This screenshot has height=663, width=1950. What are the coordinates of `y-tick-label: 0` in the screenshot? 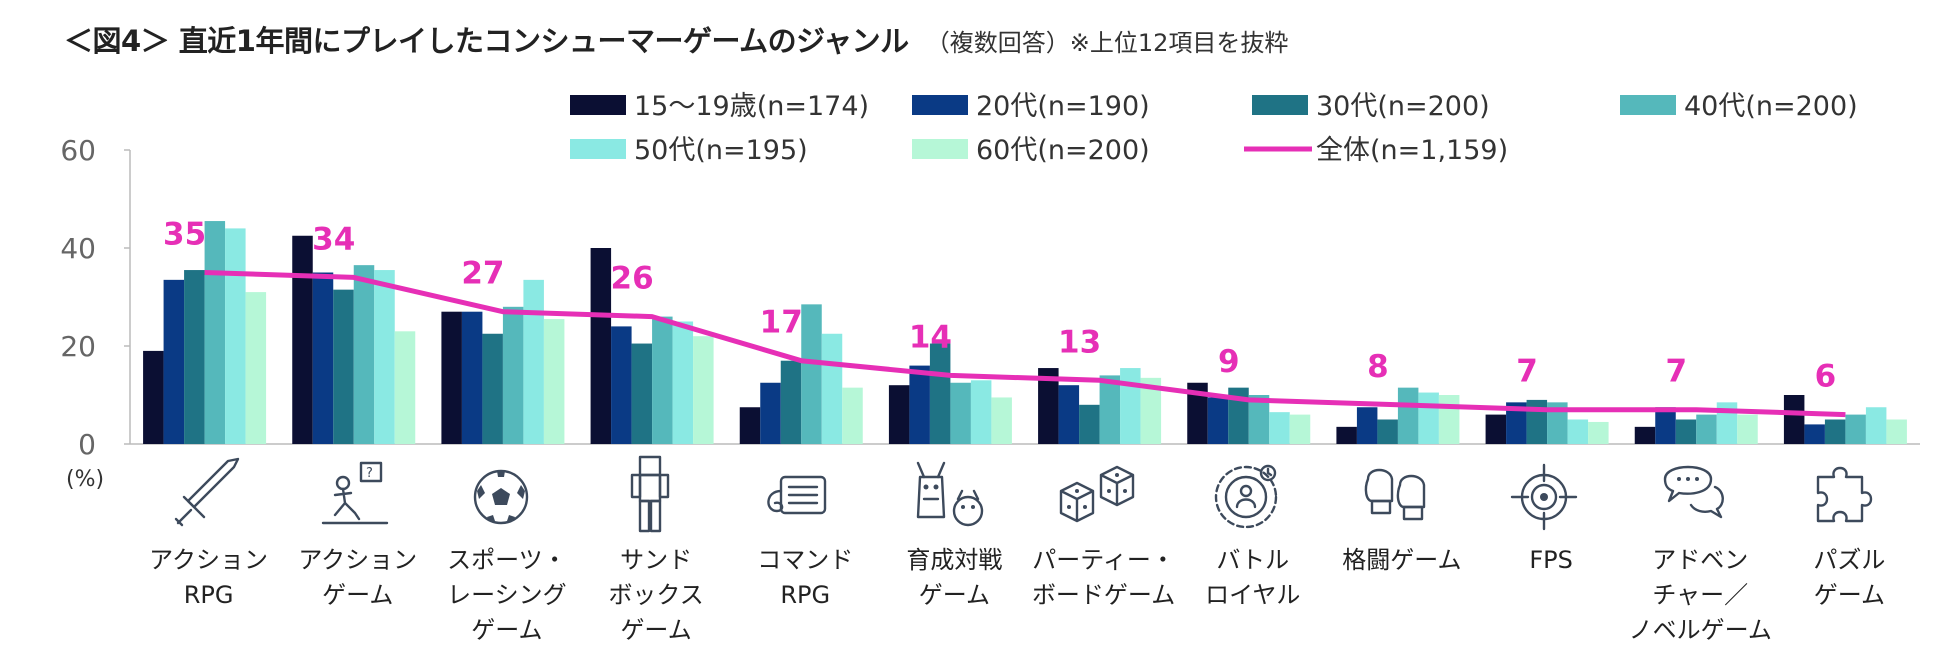 It's located at (87, 444).